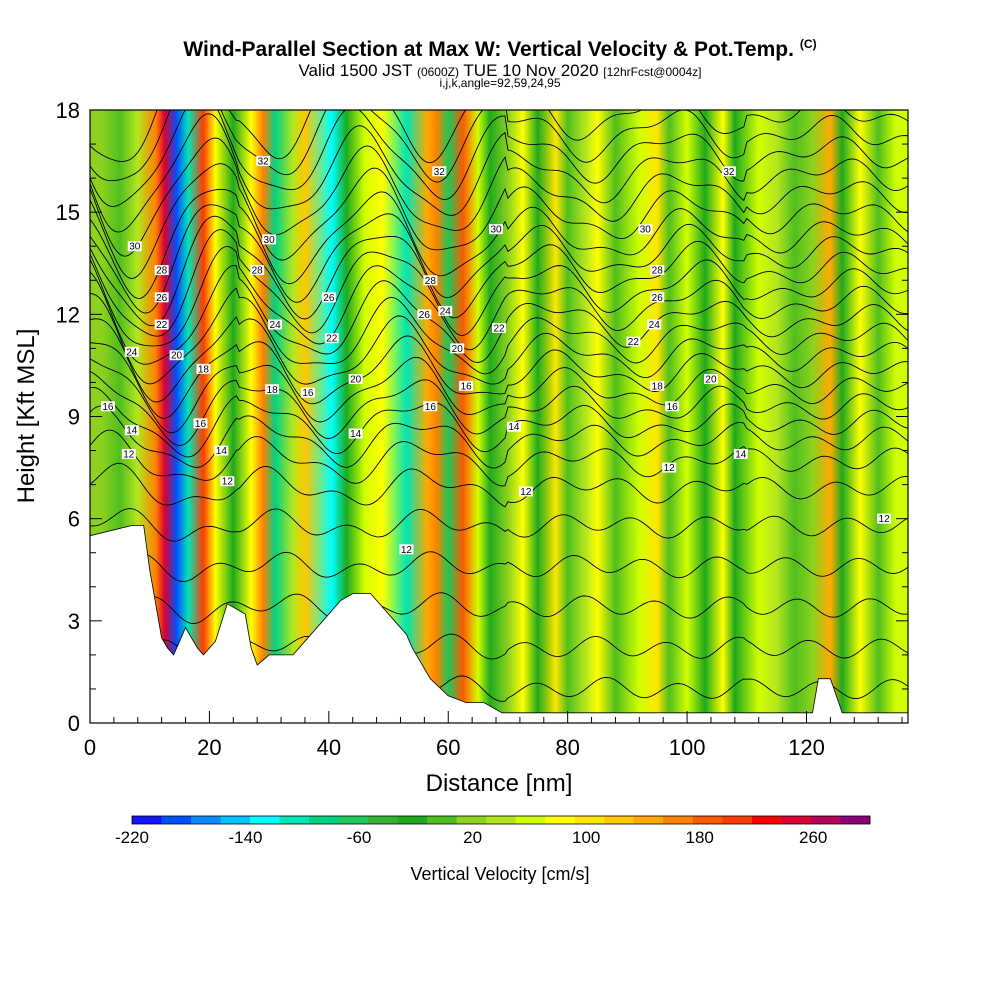  I want to click on colorbar-tick-label: -60, so click(359, 837).